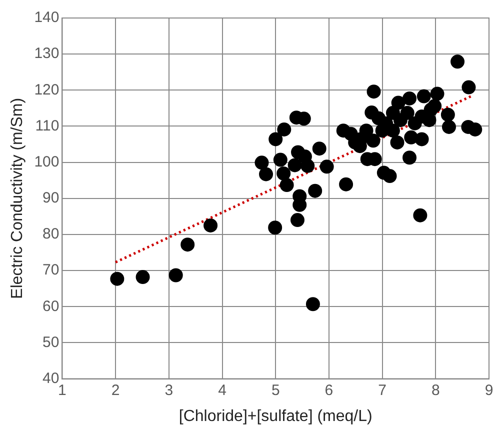 The width and height of the screenshot is (501, 434). What do you see at coordinates (51, 270) in the screenshot?
I see `y-tick-label: 70` at bounding box center [51, 270].